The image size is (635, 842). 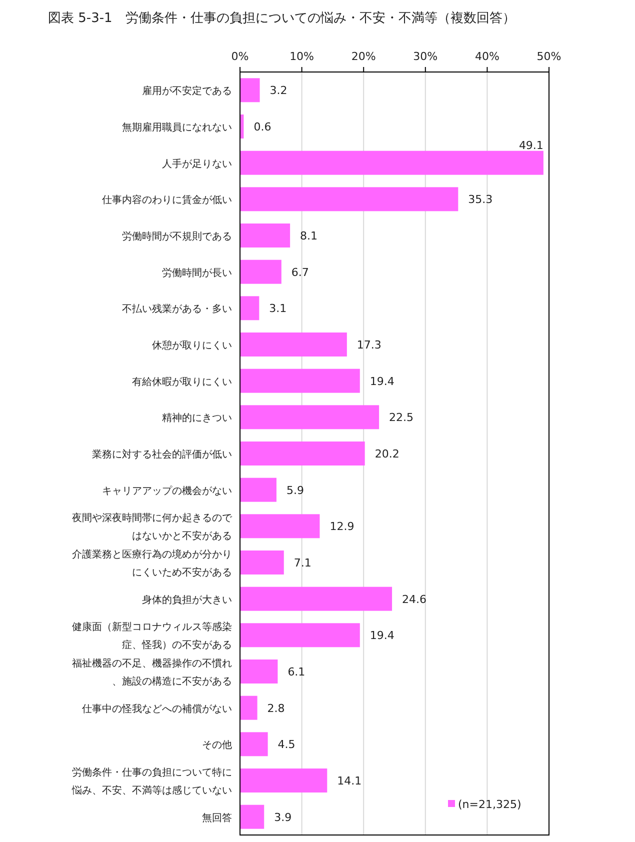 What do you see at coordinates (197, 272) in the screenshot?
I see `y-tick-label: 労働時間が長い` at bounding box center [197, 272].